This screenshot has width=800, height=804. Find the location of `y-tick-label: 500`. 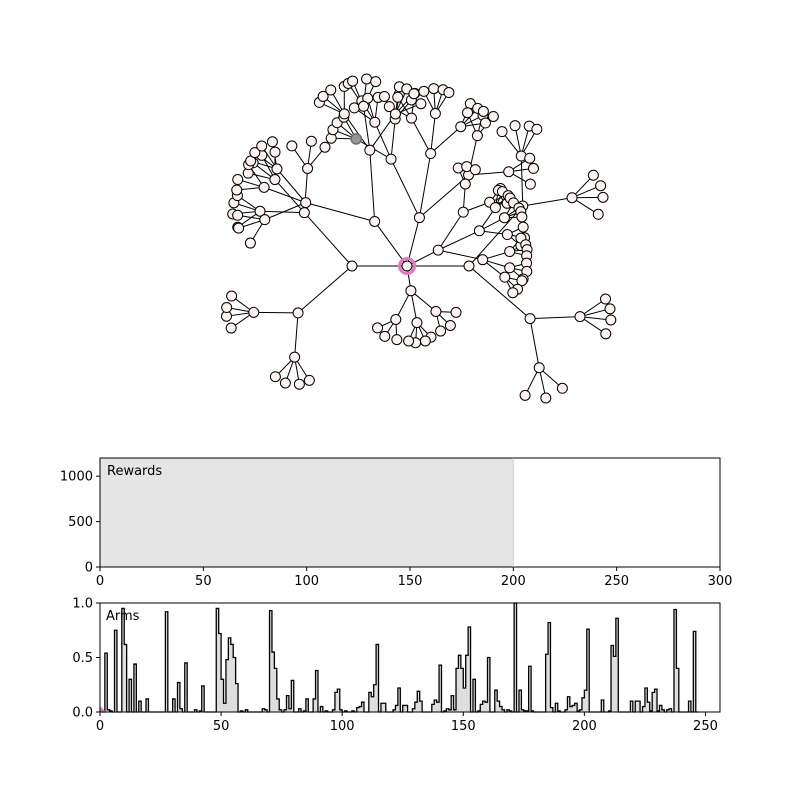

y-tick-label: 500 is located at coordinates (80, 522).